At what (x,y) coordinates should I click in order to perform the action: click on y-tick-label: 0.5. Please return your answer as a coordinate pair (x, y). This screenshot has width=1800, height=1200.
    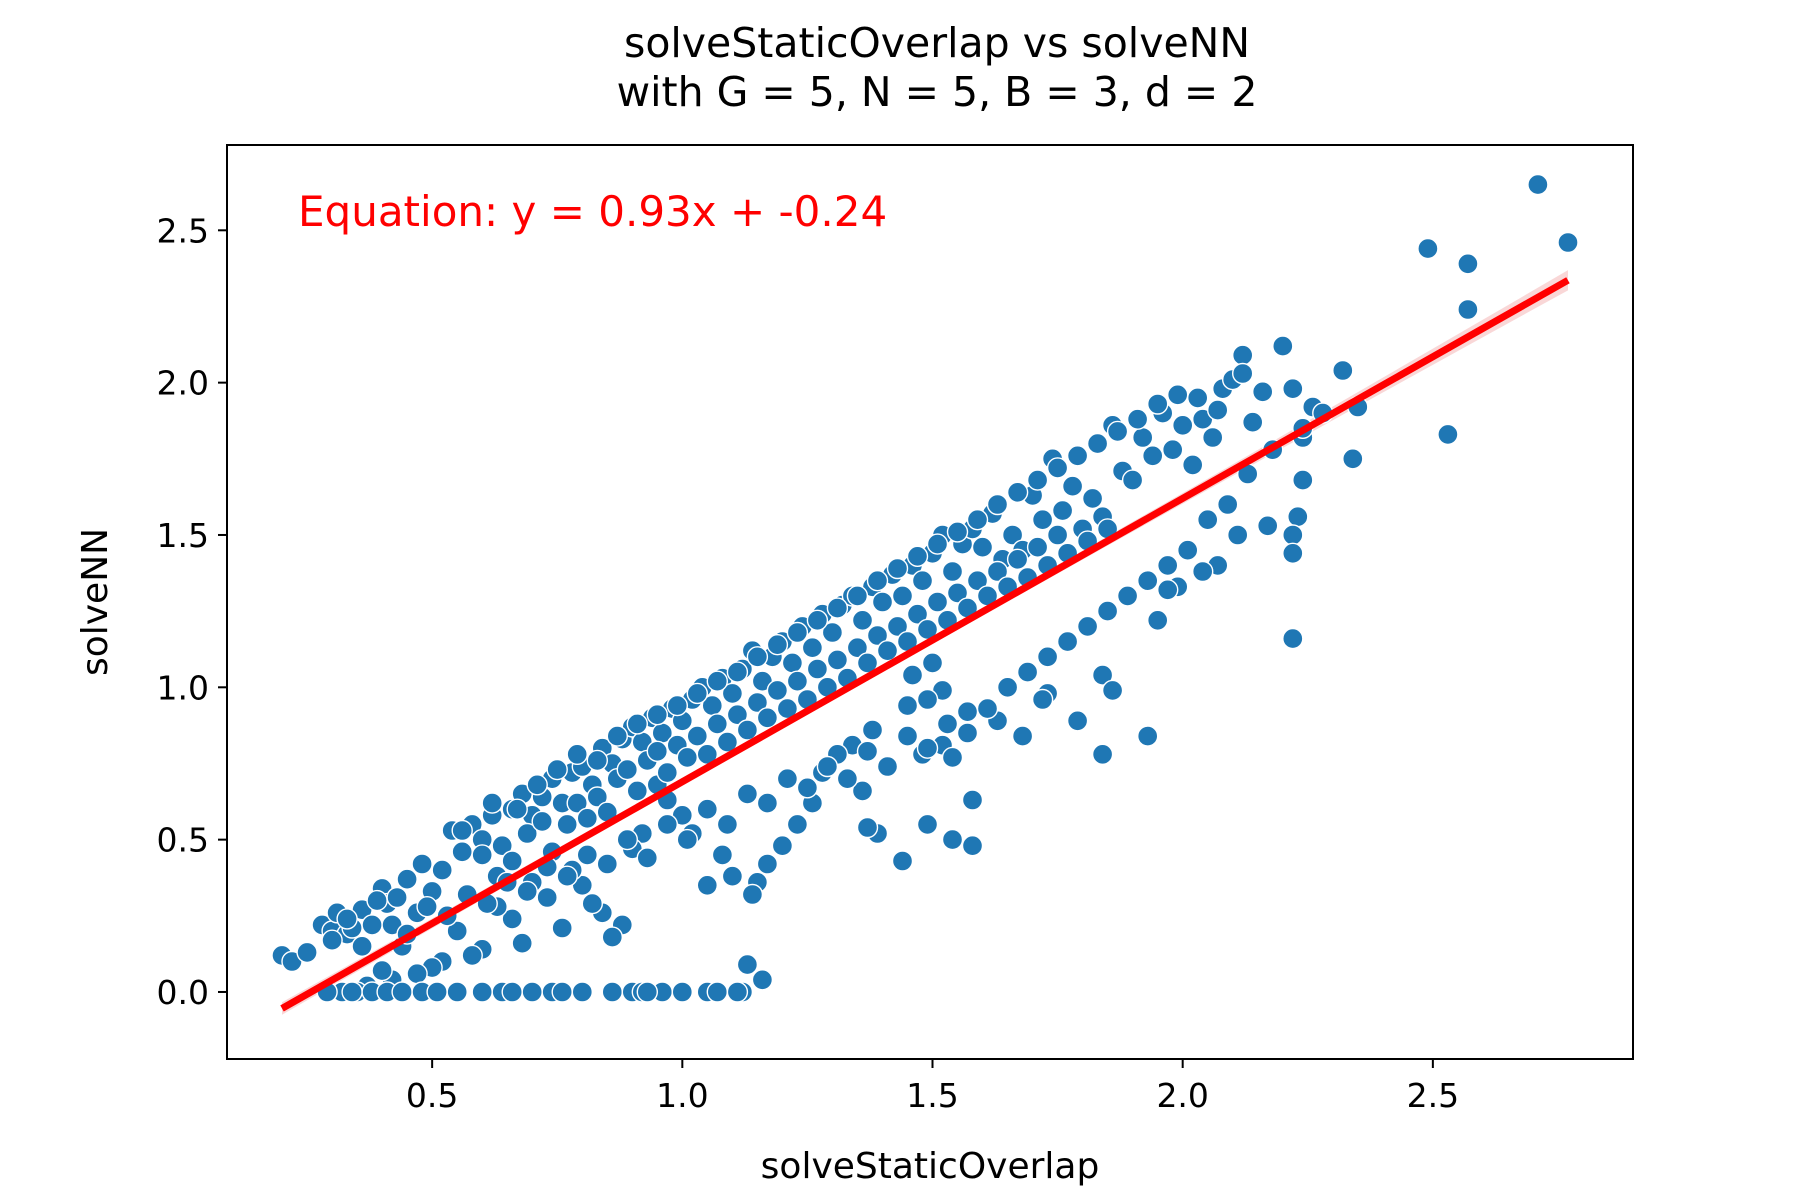
    Looking at the image, I should click on (183, 840).